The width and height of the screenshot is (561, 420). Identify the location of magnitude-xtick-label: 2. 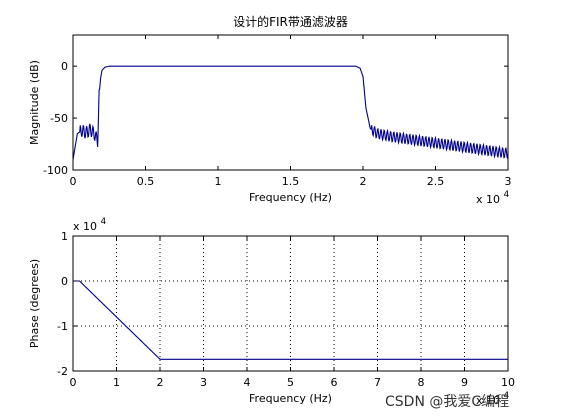
(363, 181).